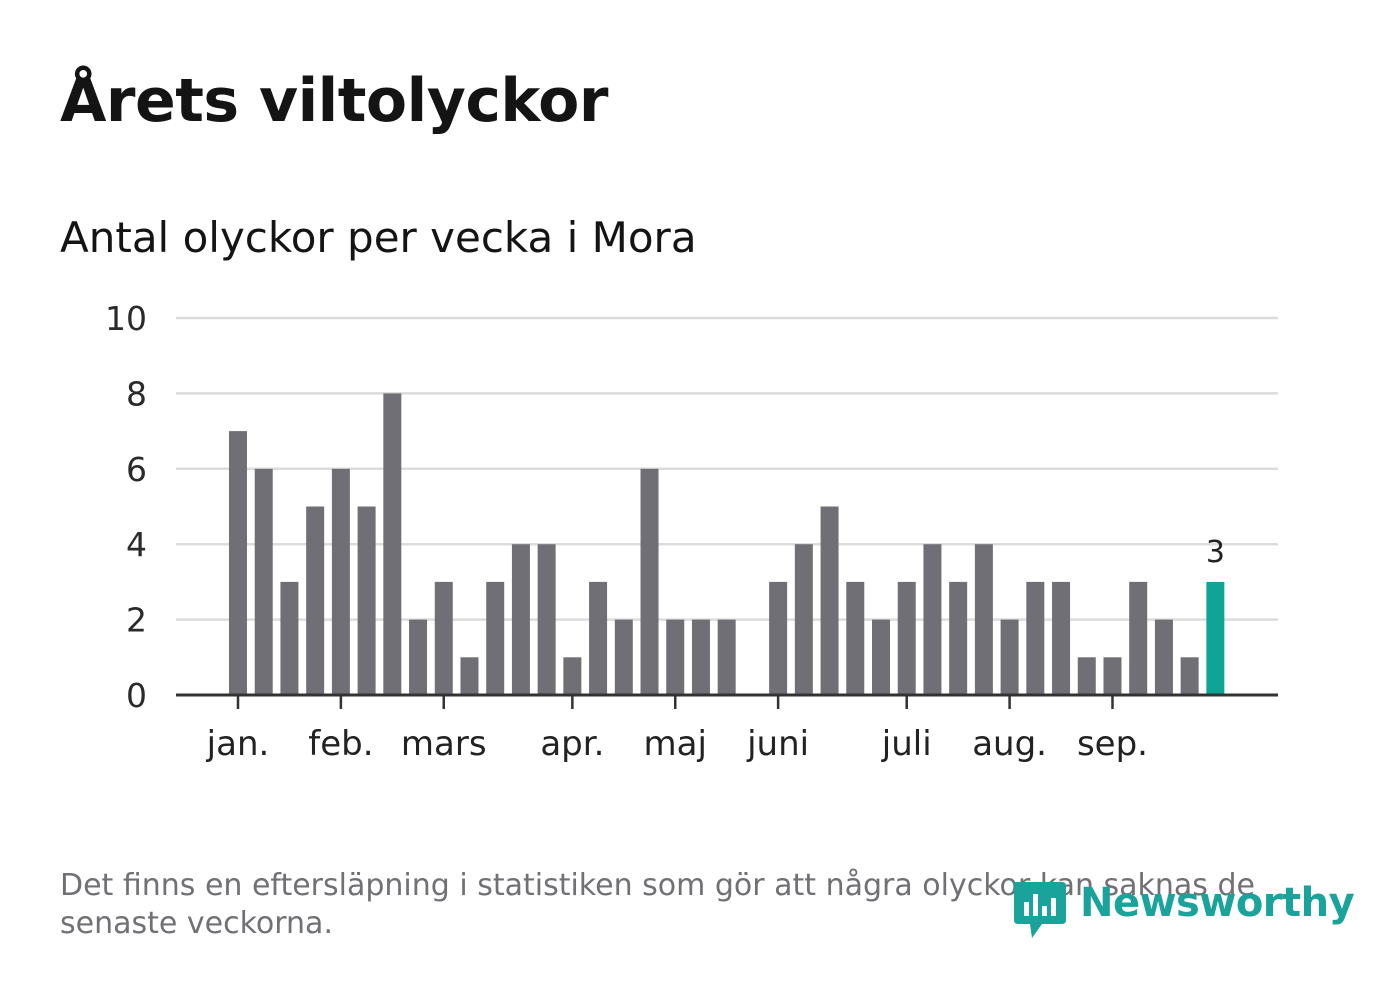 The width and height of the screenshot is (1382, 999). I want to click on y-tick-label: 2, so click(136, 620).